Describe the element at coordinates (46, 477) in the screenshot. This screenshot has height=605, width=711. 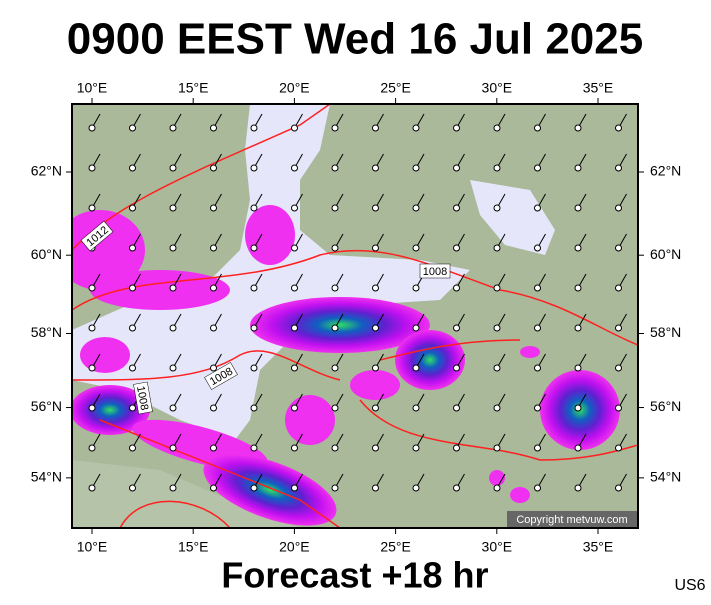
I see `lat-label: 54°N` at that location.